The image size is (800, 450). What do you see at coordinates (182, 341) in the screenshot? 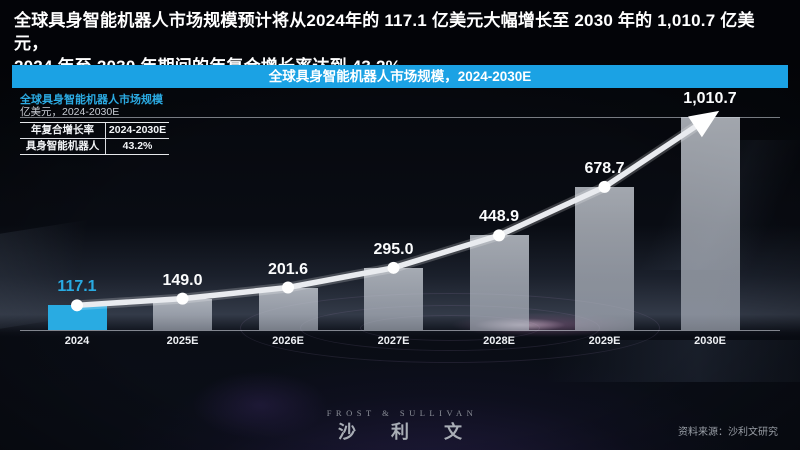
I see `x-tick-2025E: 2025E` at bounding box center [182, 341].